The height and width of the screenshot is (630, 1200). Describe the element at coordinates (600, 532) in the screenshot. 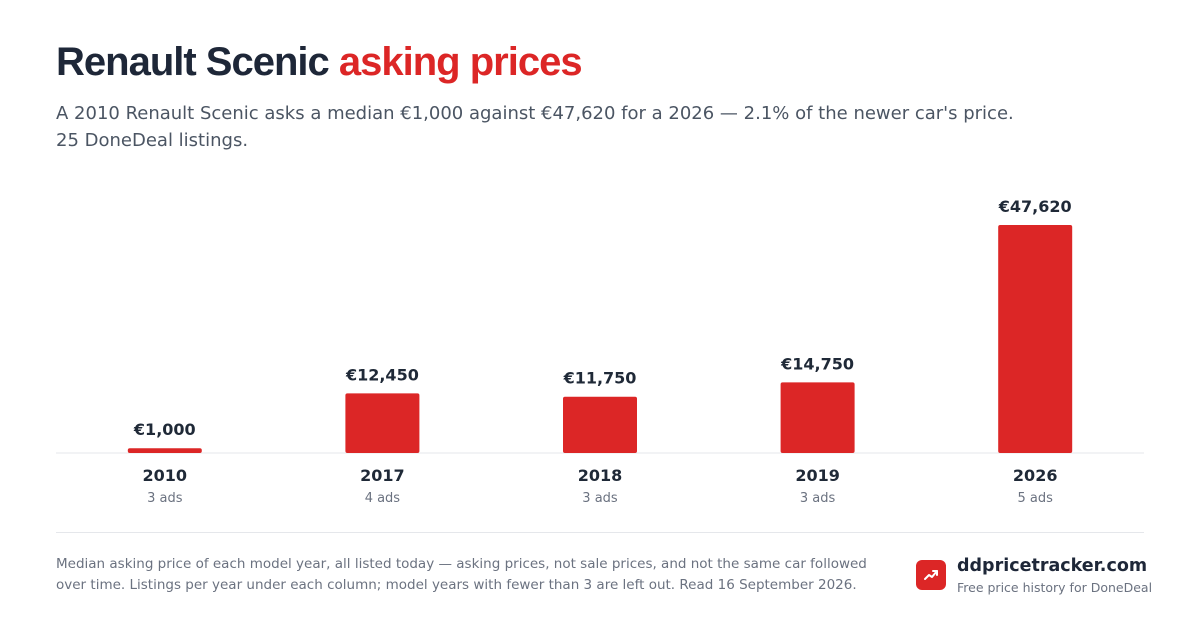

I see `footer-divider` at that location.